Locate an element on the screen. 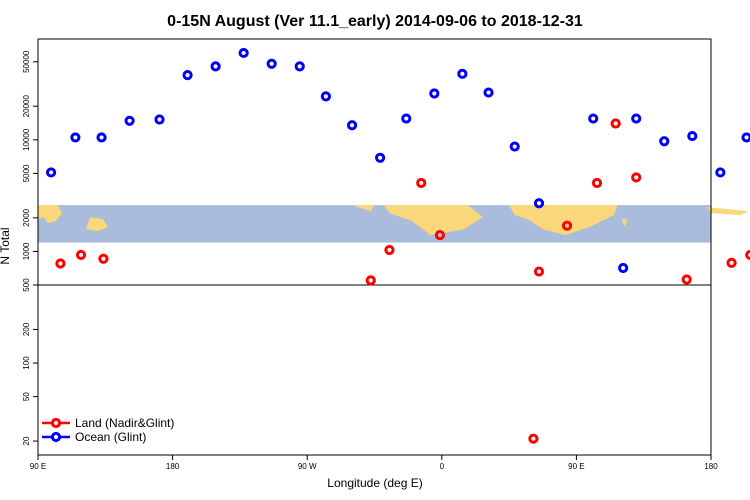 Image resolution: width=750 pixels, height=500 pixels. x-tick-label: 0 is located at coordinates (442, 466).